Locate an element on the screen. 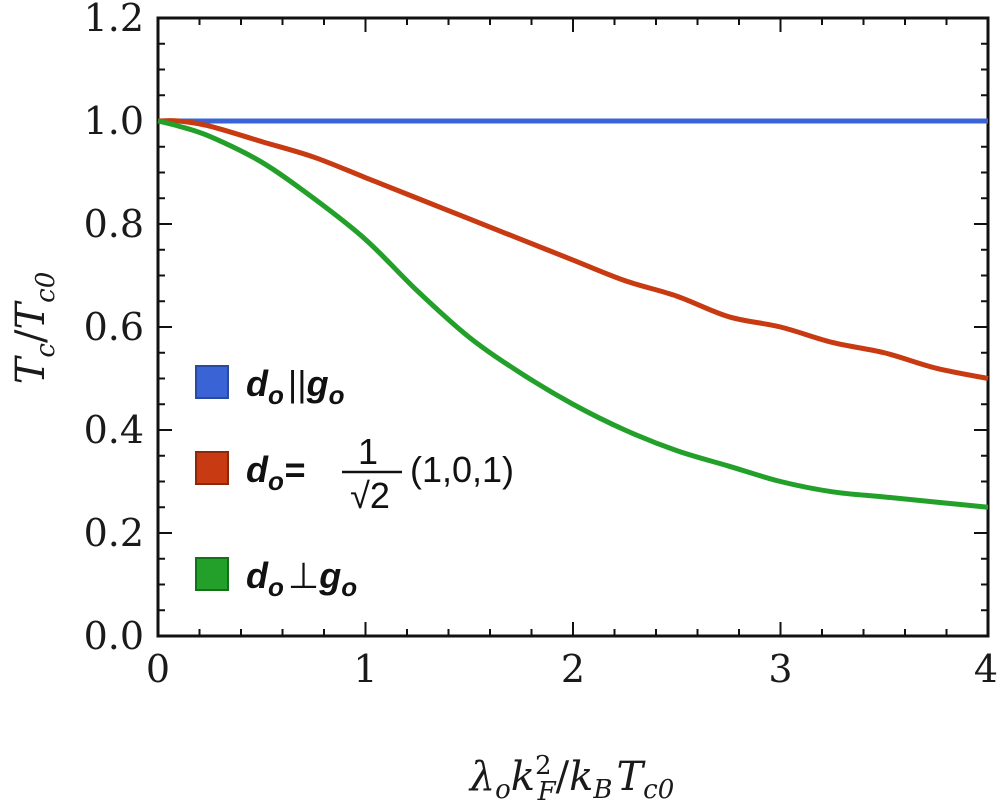 The image size is (1000, 803). x-tick-label: 1 is located at coordinates (365, 669).